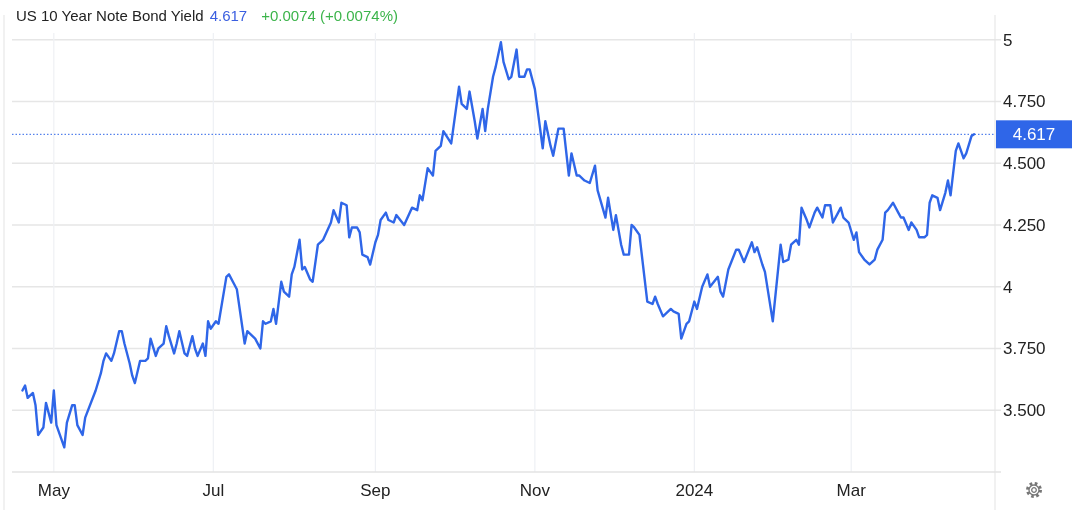  What do you see at coordinates (1024, 102) in the screenshot?
I see `y-tick-label: 4.750` at bounding box center [1024, 102].